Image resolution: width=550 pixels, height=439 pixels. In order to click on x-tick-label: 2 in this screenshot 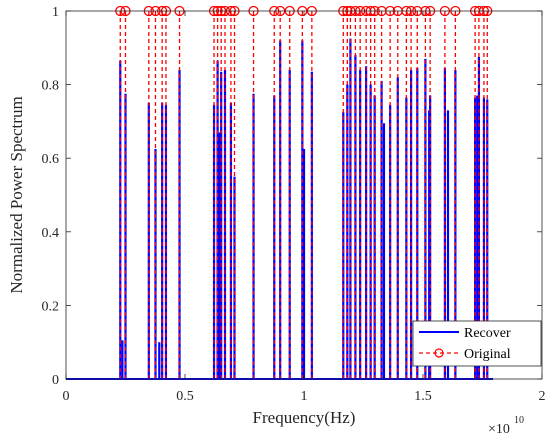, I will do `click(542, 396)`.